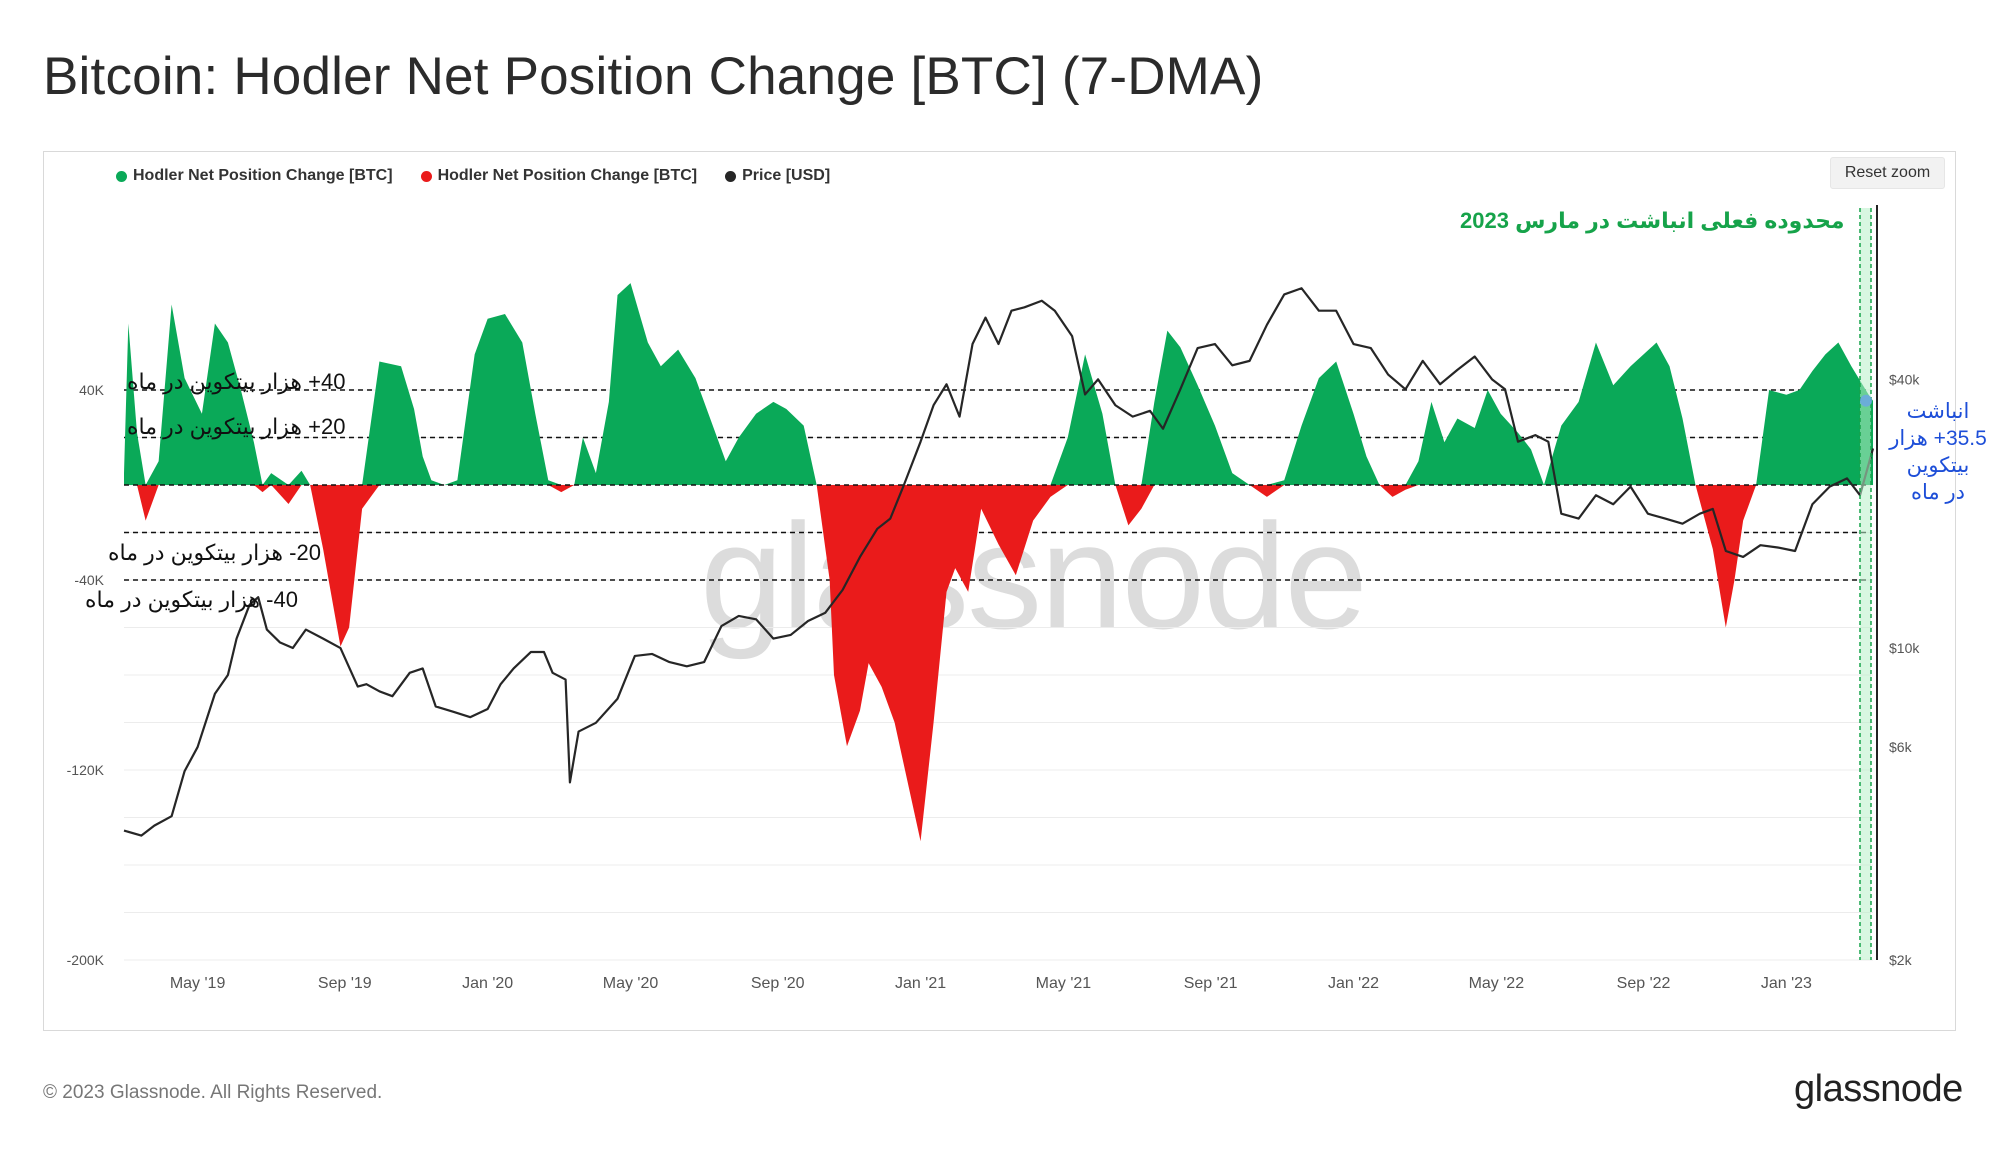 This screenshot has height=1152, width=2000. What do you see at coordinates (198, 983) in the screenshot?
I see `x-tick-label: May '19` at bounding box center [198, 983].